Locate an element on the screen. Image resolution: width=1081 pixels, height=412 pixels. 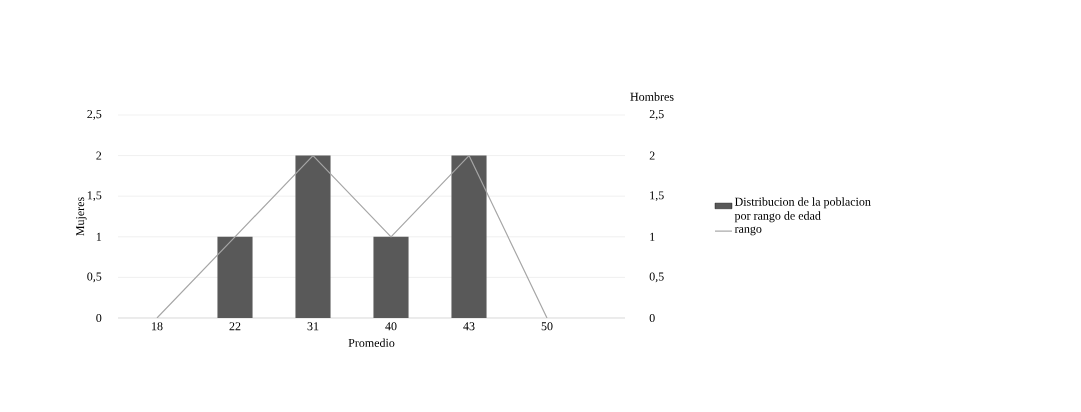
y-tick-label: 0,5 is located at coordinates (94, 277).